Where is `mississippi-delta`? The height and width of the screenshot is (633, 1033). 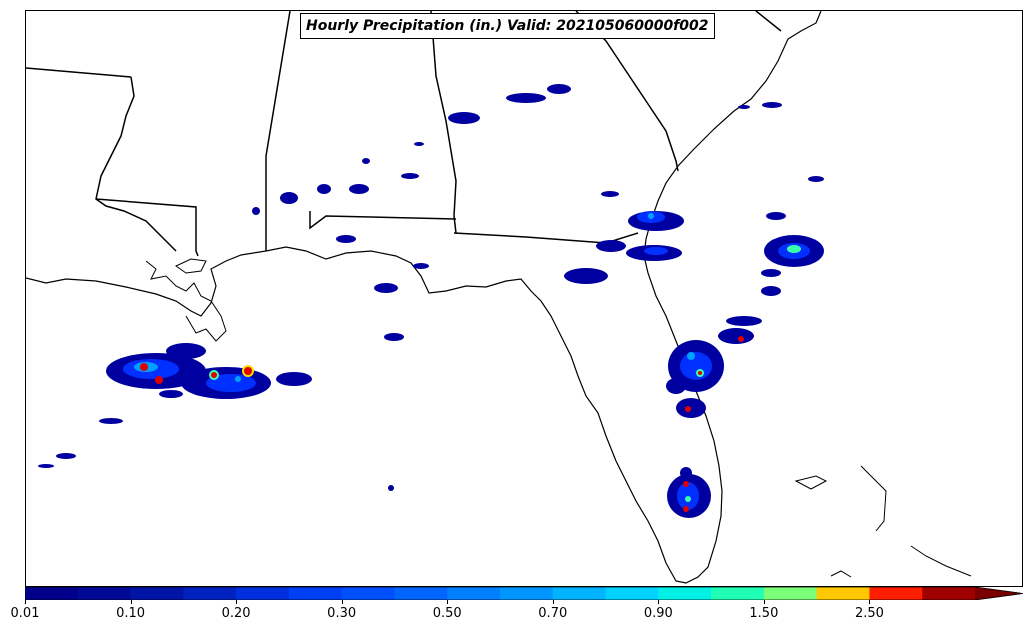 mississippi-delta is located at coordinates (186, 301).